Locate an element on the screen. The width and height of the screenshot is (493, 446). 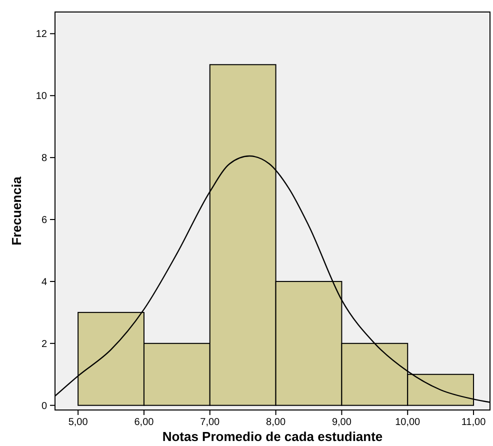
y-tick-label: 4 is located at coordinates (44, 282).